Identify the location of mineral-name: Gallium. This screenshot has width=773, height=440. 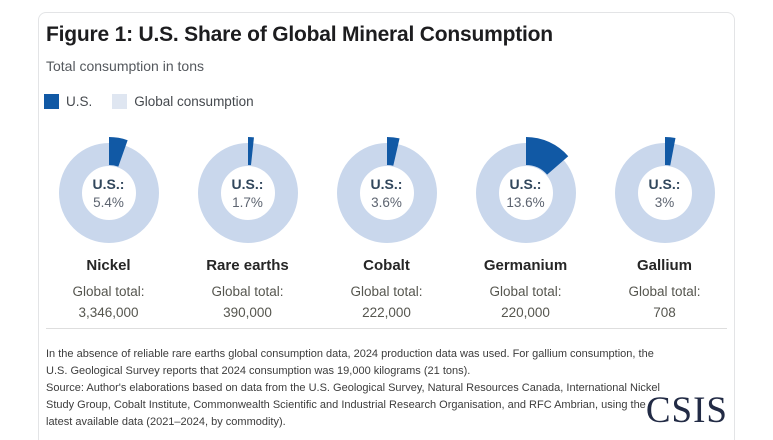
(664, 265).